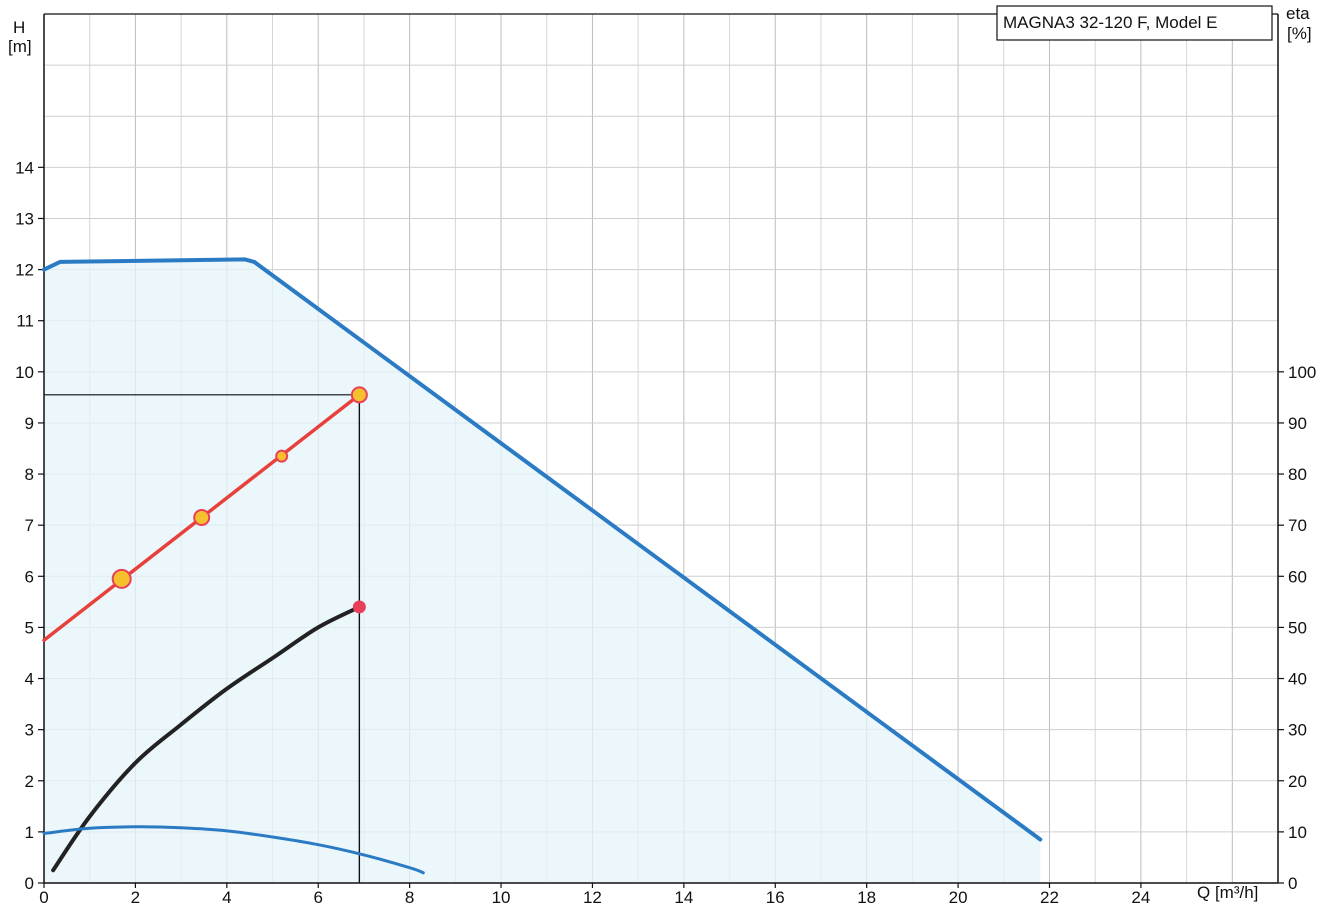  I want to click on model-label-box, so click(1134, 23).